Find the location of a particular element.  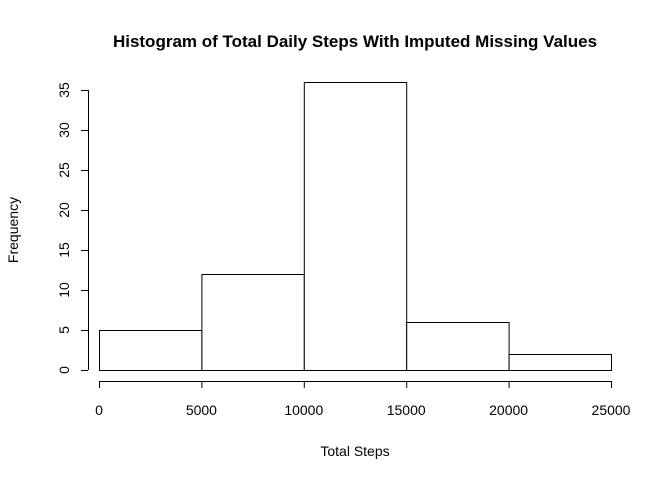

x-tick-label: 5000 is located at coordinates (201, 410).